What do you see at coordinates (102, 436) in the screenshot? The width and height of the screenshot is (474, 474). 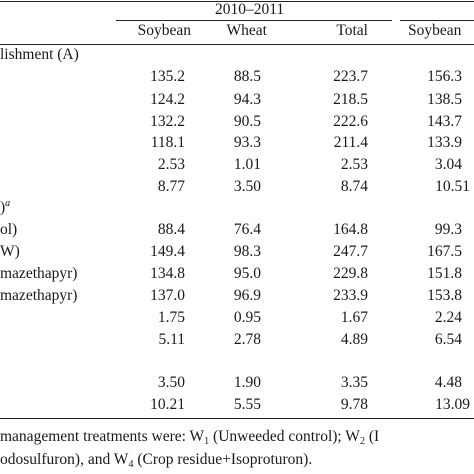 I see `footnote-text: management treatments were: W` at bounding box center [102, 436].